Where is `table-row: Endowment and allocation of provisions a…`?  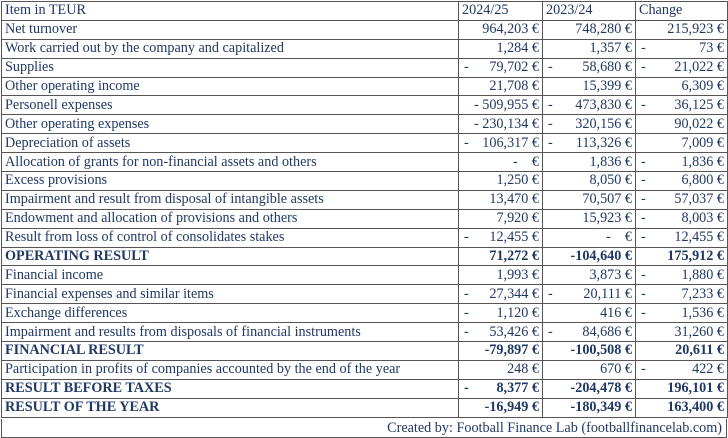
table-row: Endowment and allocation of provisions a… is located at coordinates (364, 218).